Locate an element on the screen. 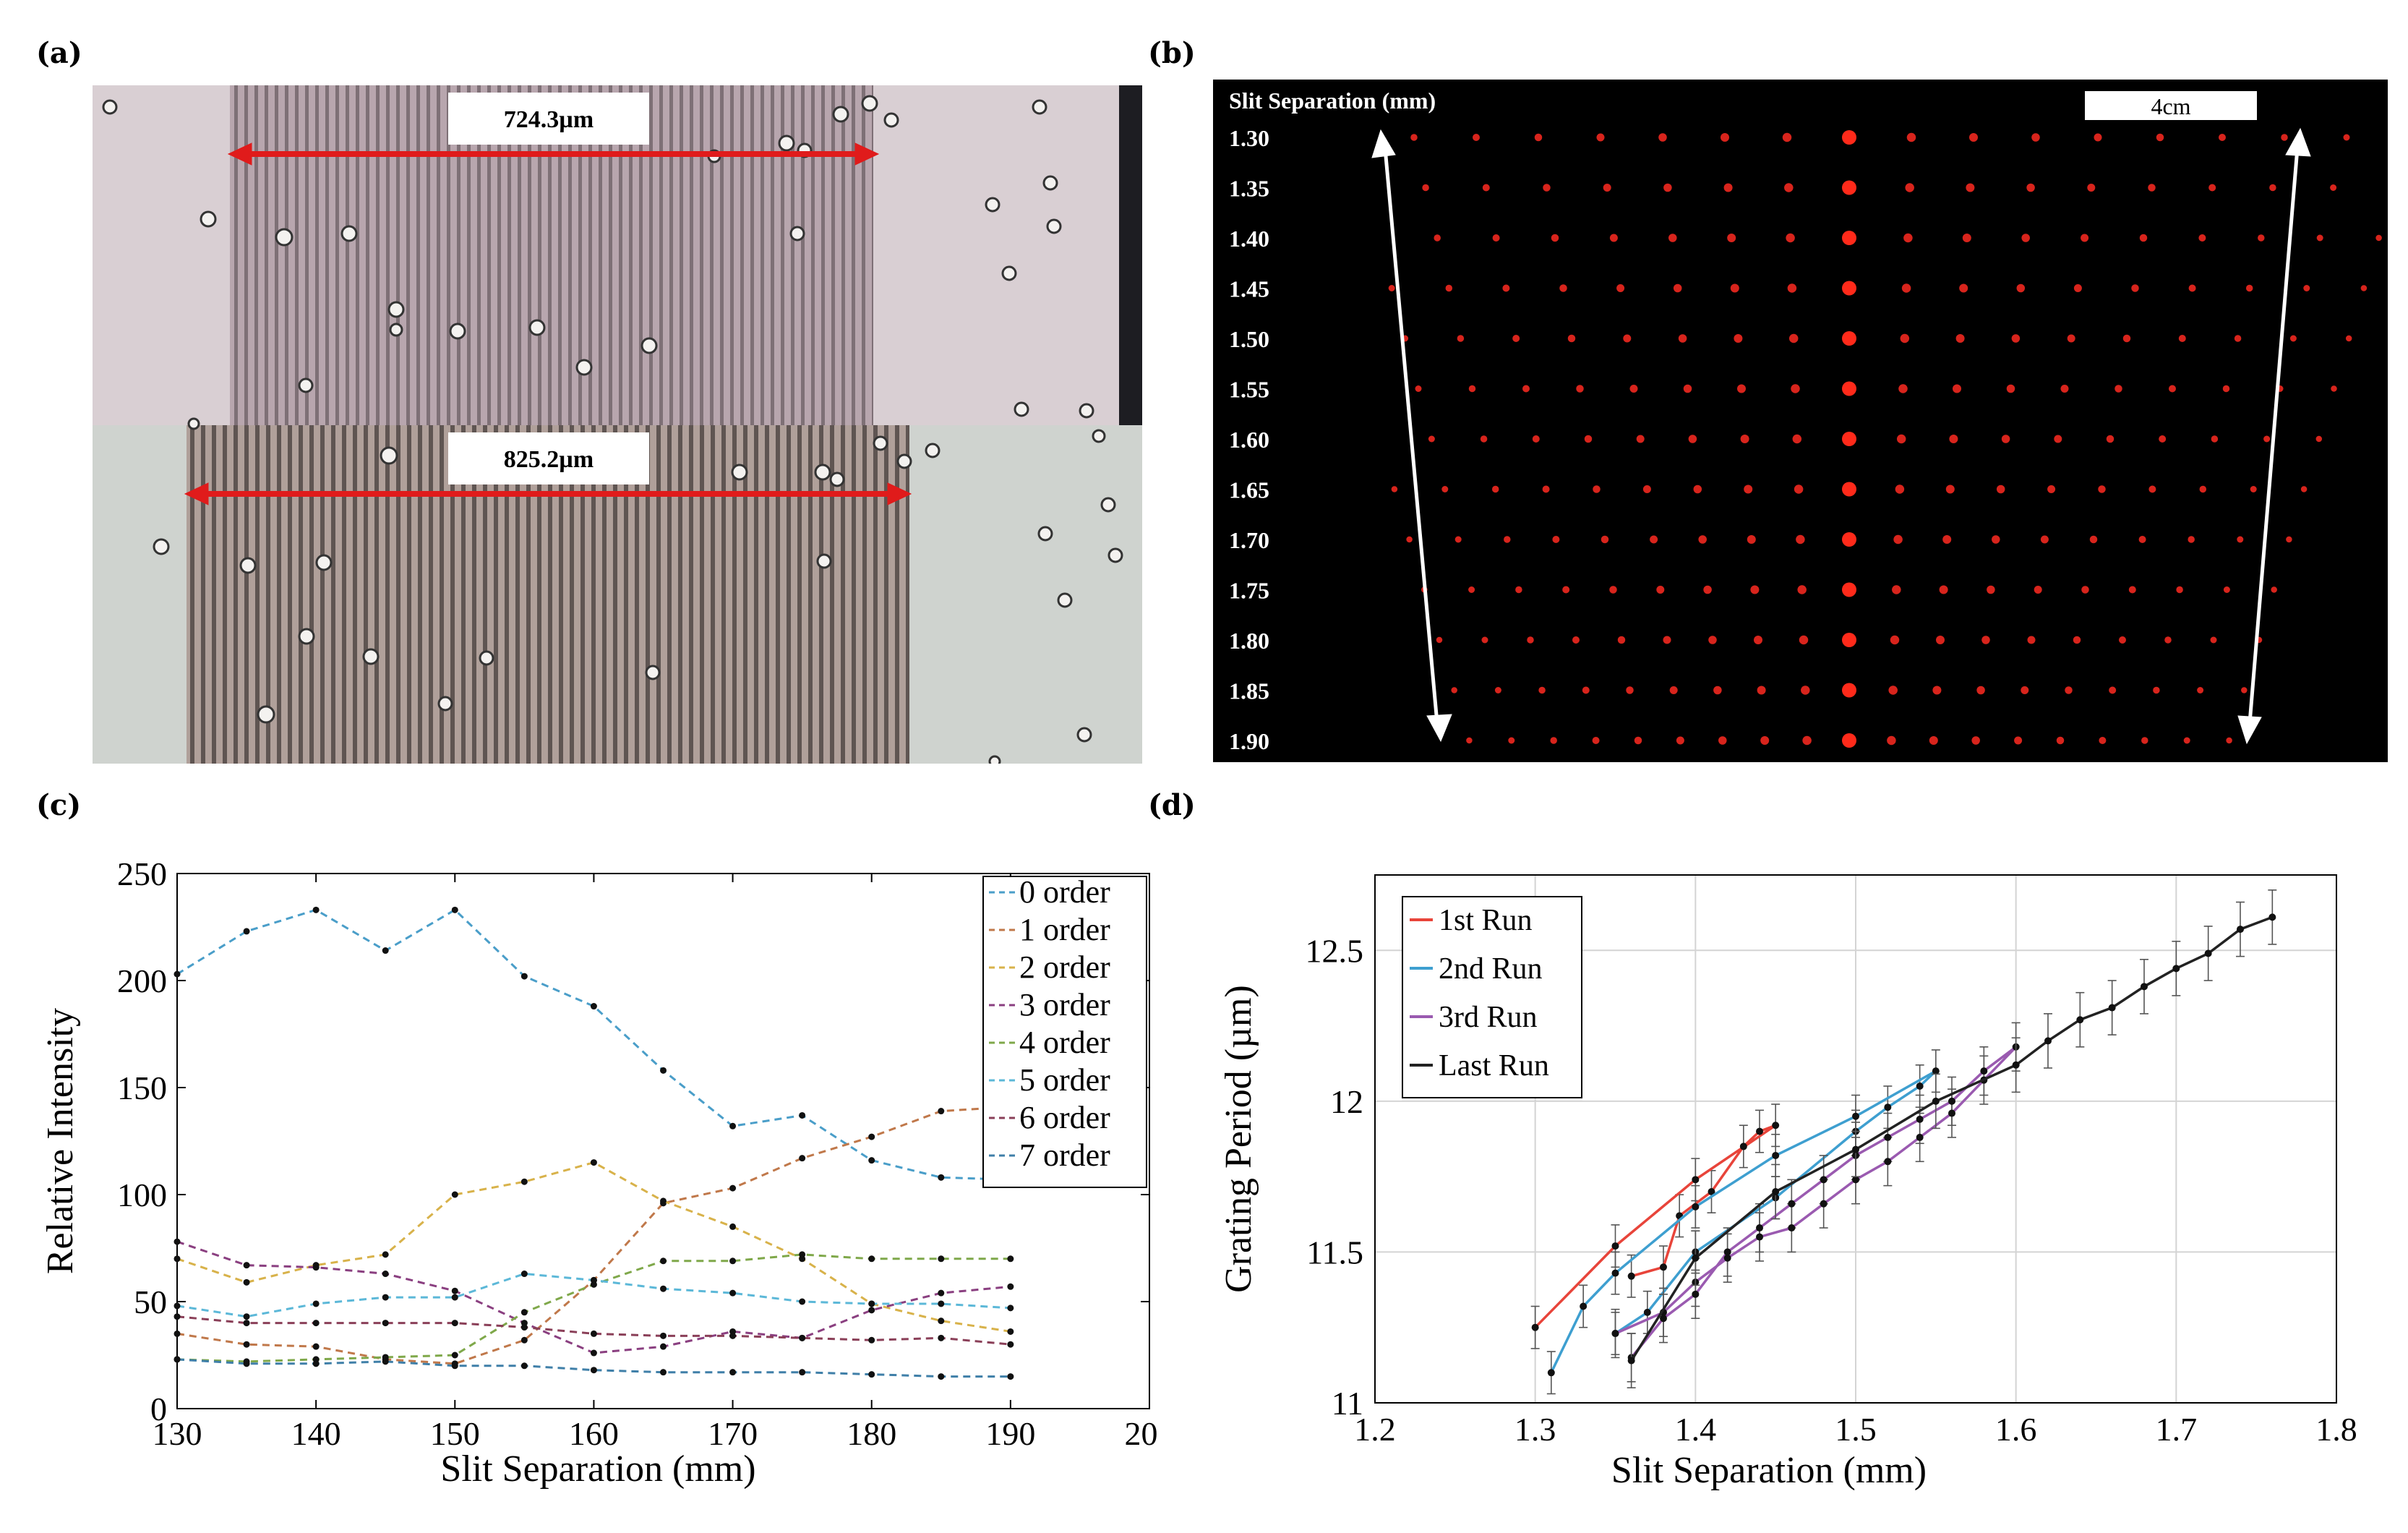 The image size is (2408, 1533). row-label: 1.50 is located at coordinates (1249, 339).